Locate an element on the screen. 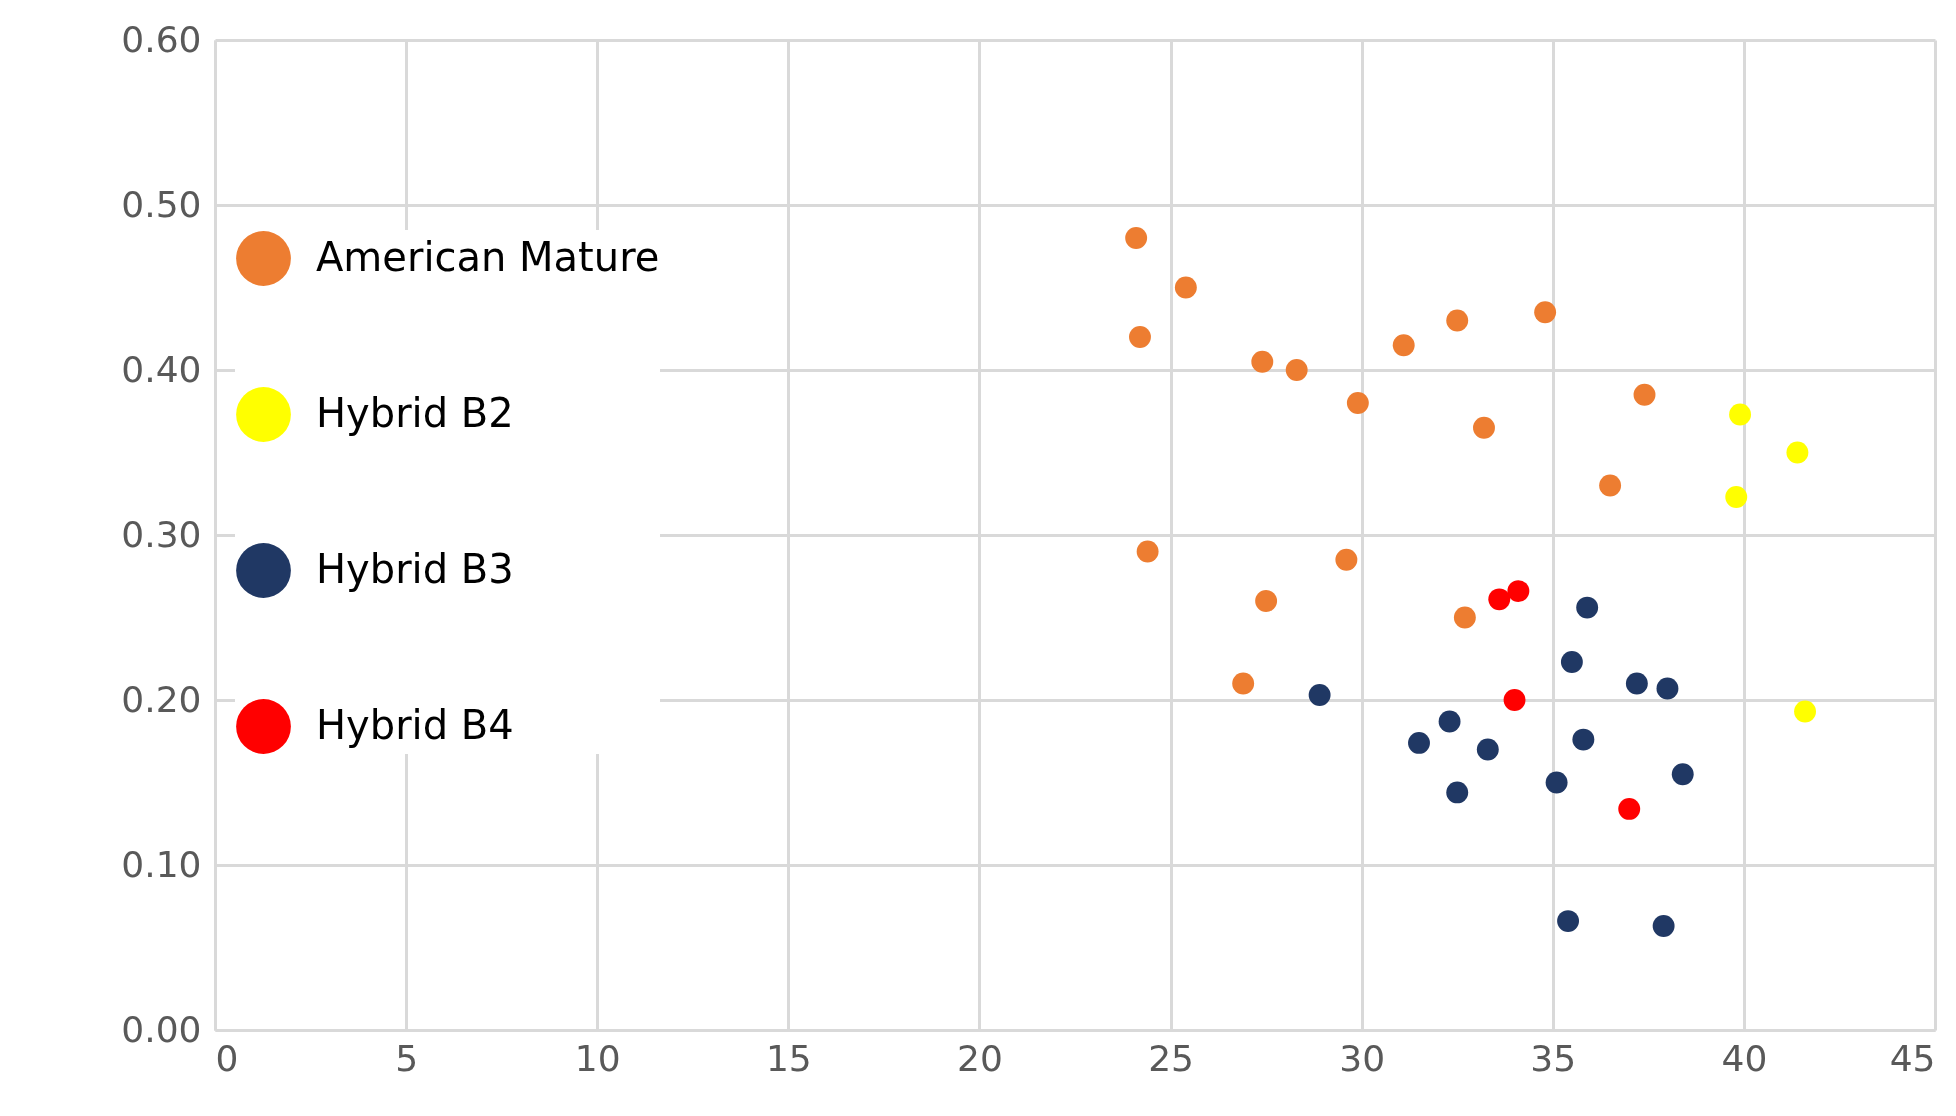 Image resolution: width=1956 pixels, height=1116 pixels. legend-label: Hybrid B2 is located at coordinates (415, 412).